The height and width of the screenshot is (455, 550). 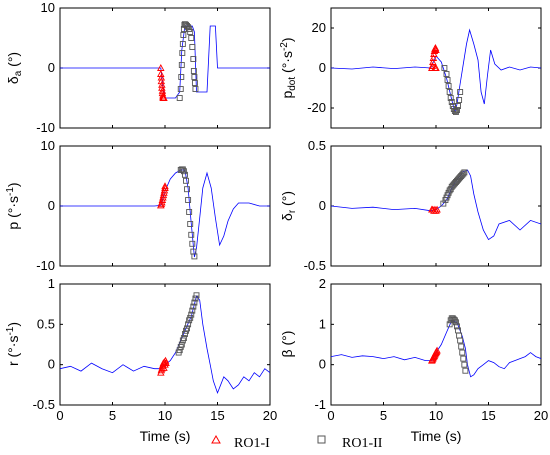 I want to click on y-tick-label: 20, so click(x=319, y=27).